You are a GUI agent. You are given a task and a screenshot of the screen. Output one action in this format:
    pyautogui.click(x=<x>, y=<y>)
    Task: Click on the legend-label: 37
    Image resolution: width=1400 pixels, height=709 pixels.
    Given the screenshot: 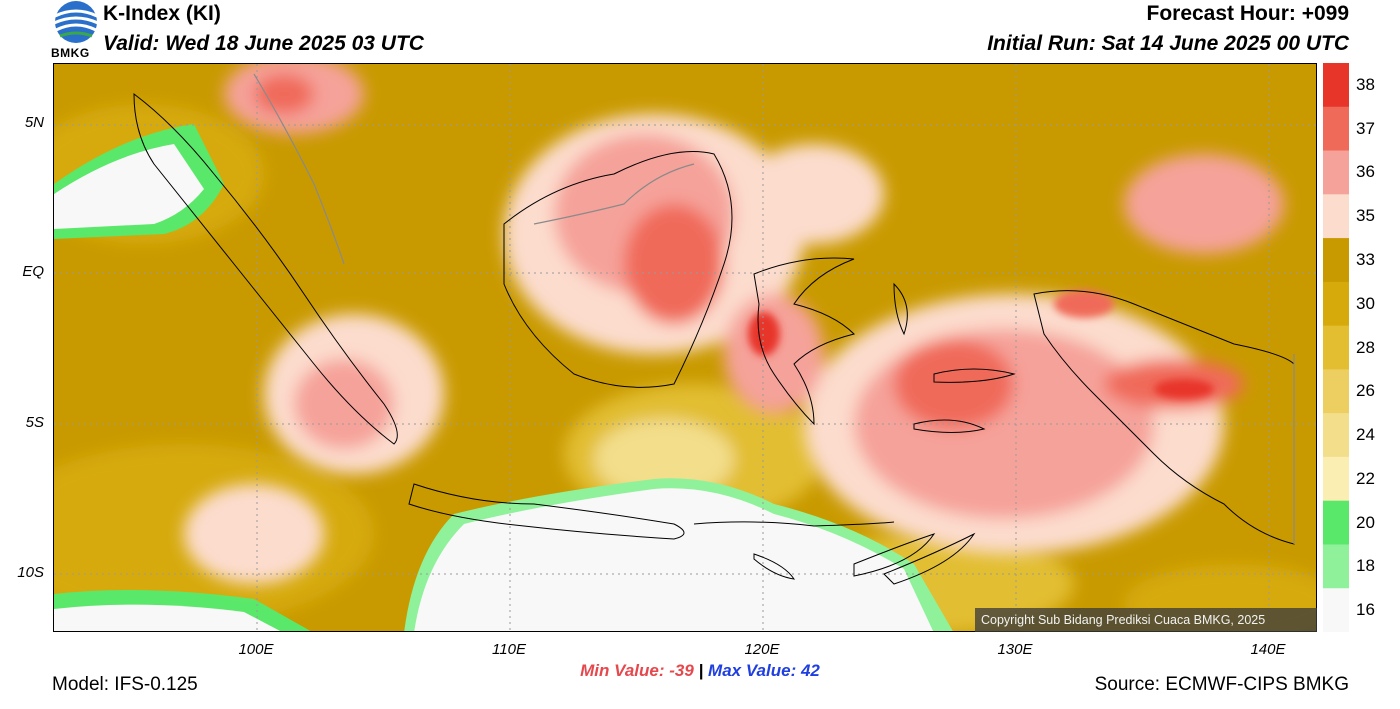 What is the action you would take?
    pyautogui.click(x=1365, y=128)
    